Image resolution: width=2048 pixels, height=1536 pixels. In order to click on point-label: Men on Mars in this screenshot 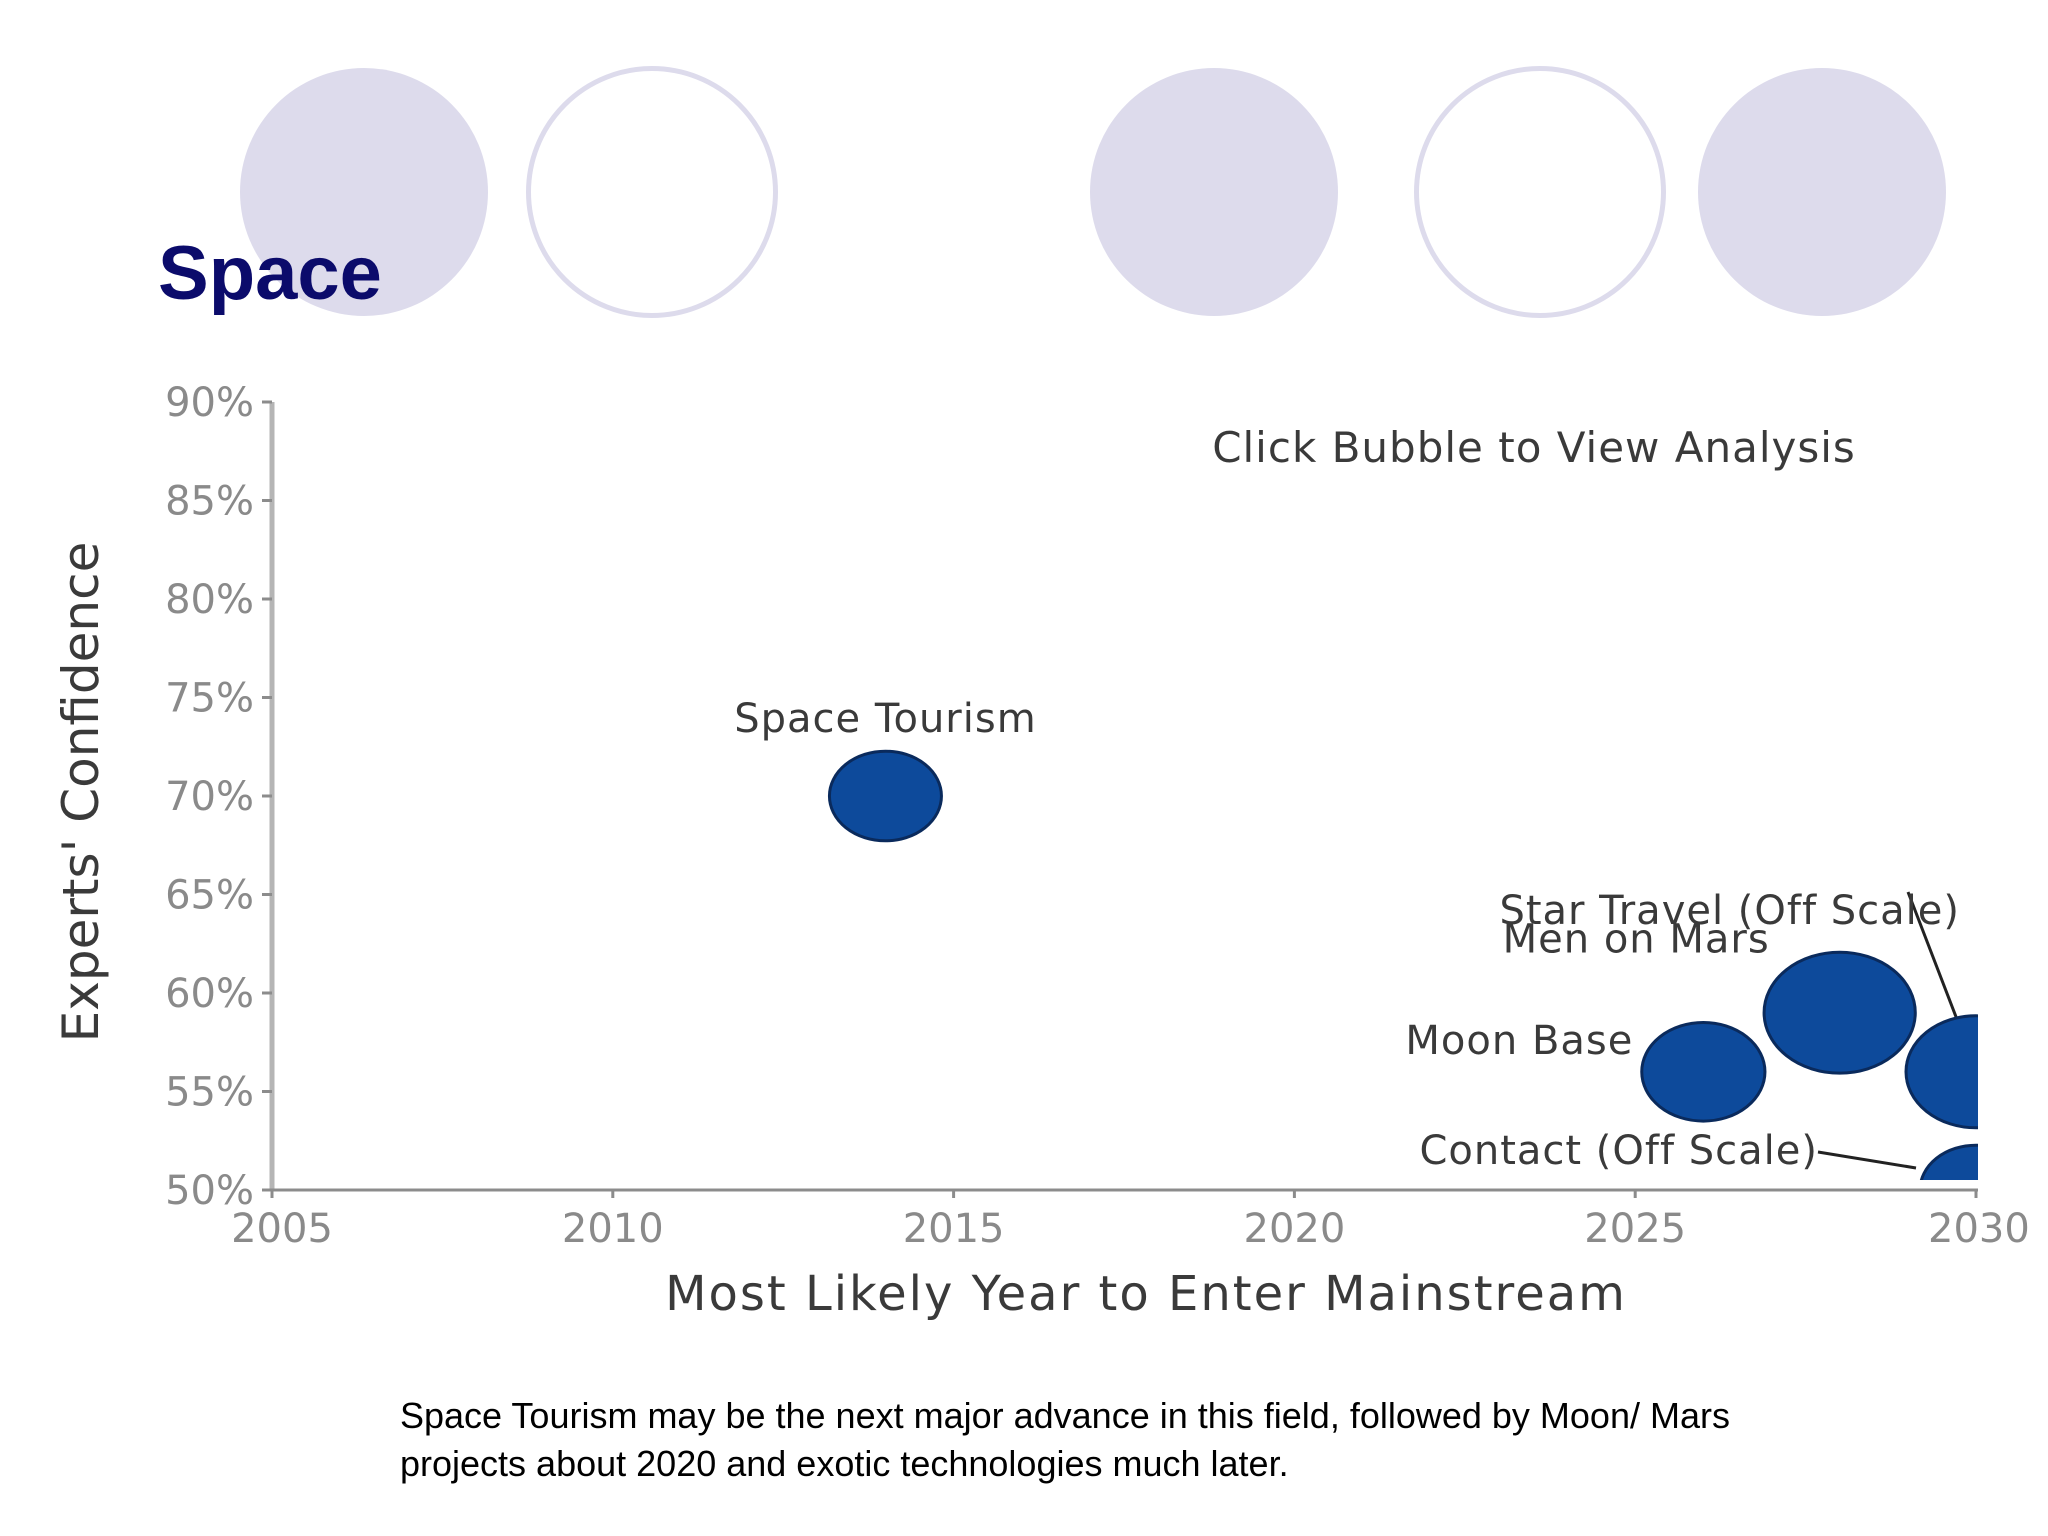, I will do `click(1636, 940)`.